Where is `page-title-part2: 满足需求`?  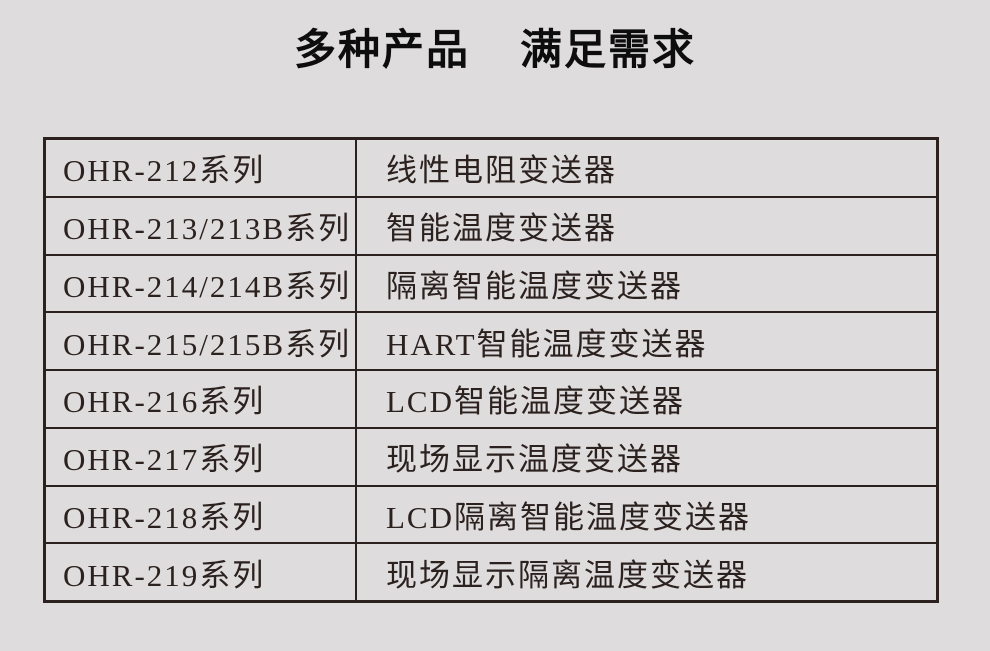
page-title-part2: 满足需求 is located at coordinates (608, 49).